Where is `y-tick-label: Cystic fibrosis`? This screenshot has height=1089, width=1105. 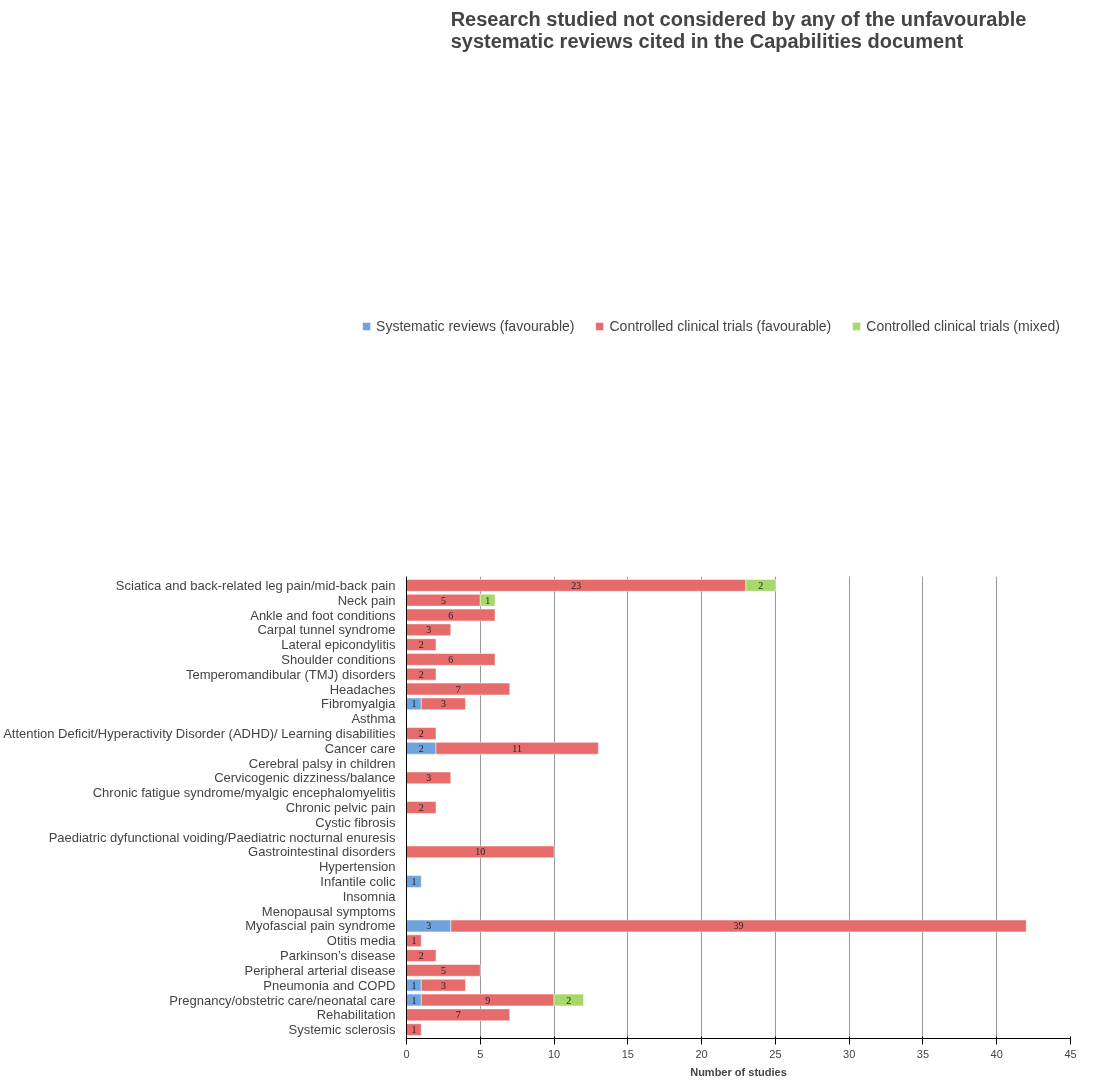 y-tick-label: Cystic fibrosis is located at coordinates (355, 822).